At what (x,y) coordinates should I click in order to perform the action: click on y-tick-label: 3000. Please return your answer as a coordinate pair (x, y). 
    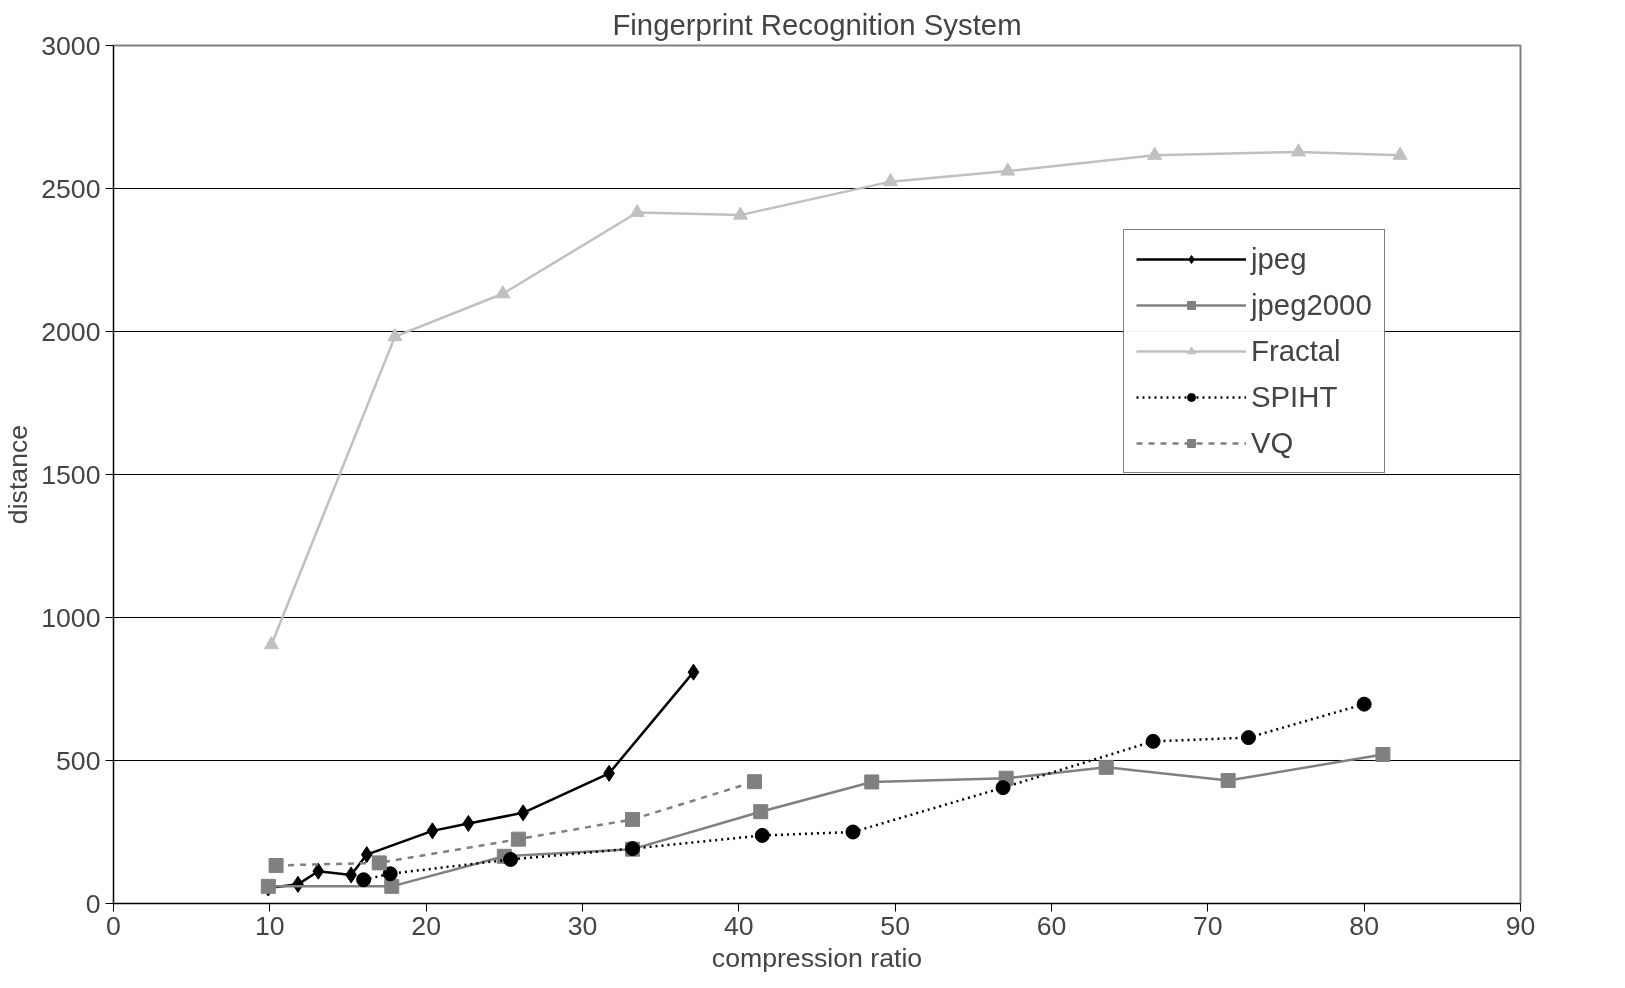
    Looking at the image, I should click on (71, 45).